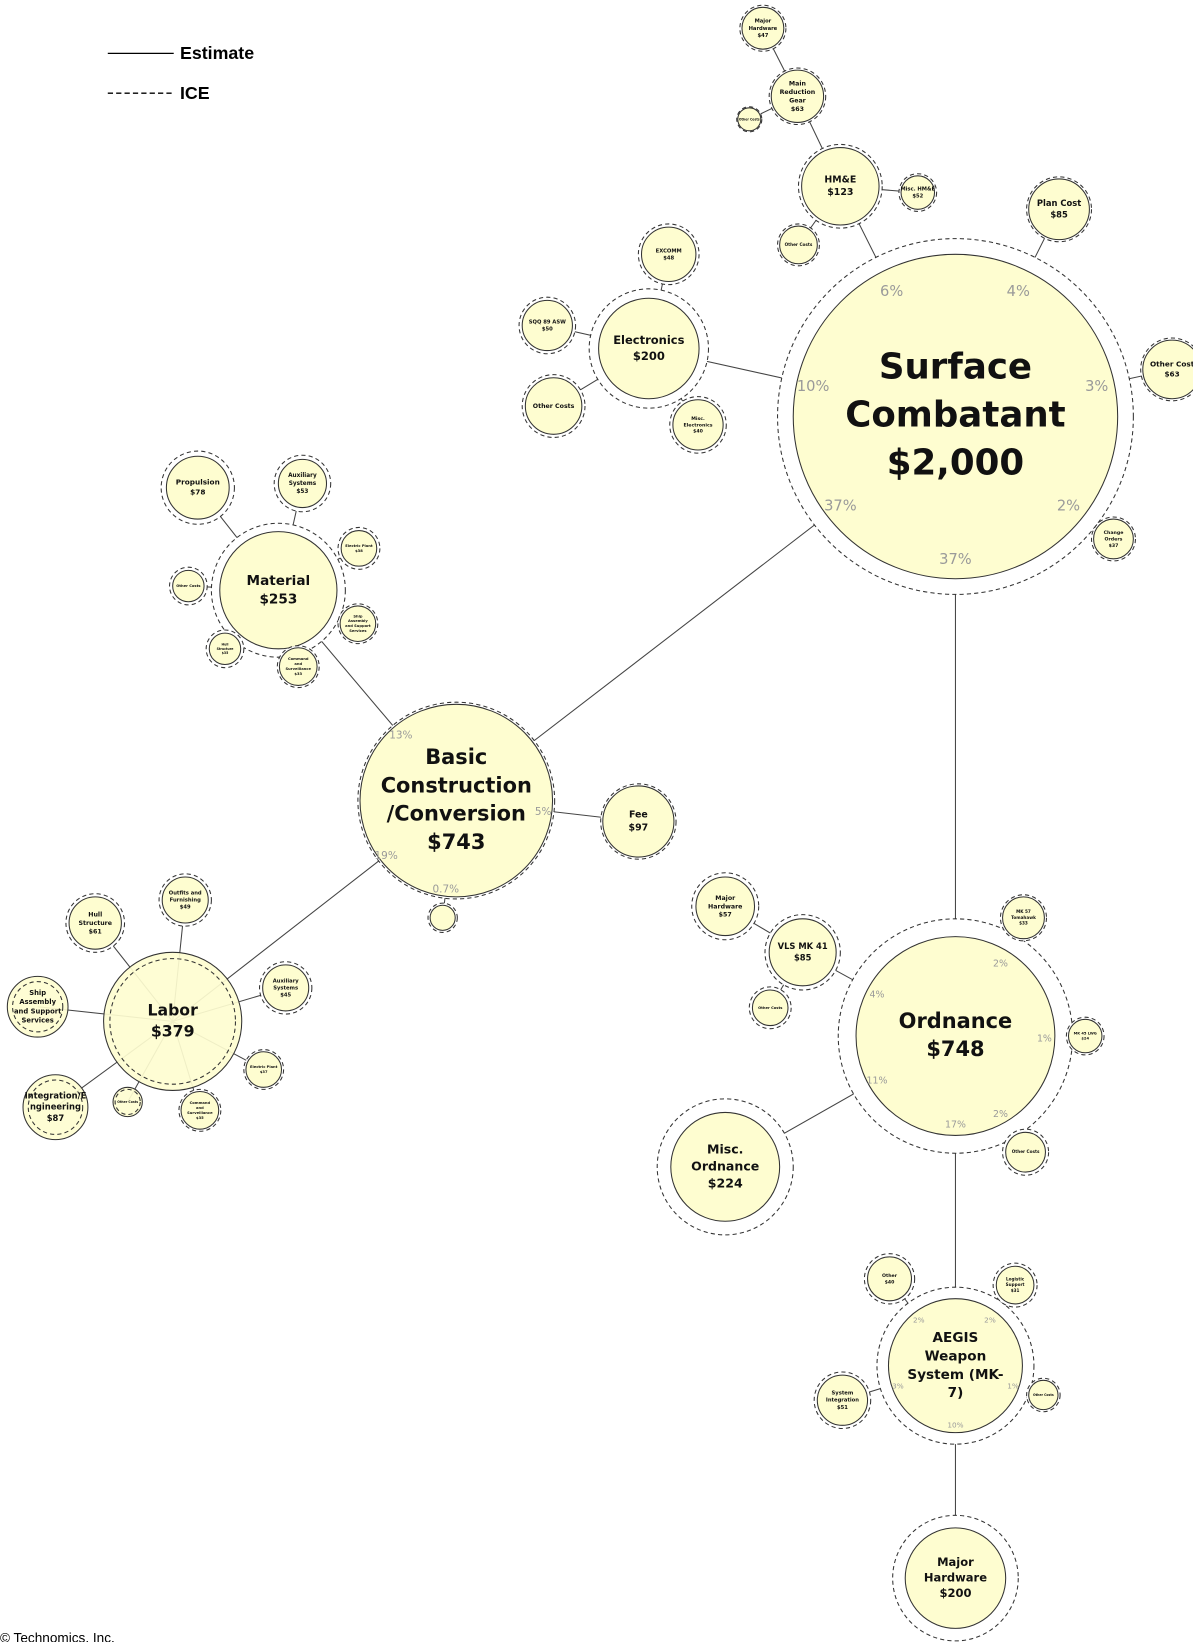 The width and height of the screenshot is (1193, 1642). I want to click on node-label: and Support, so click(358, 626).